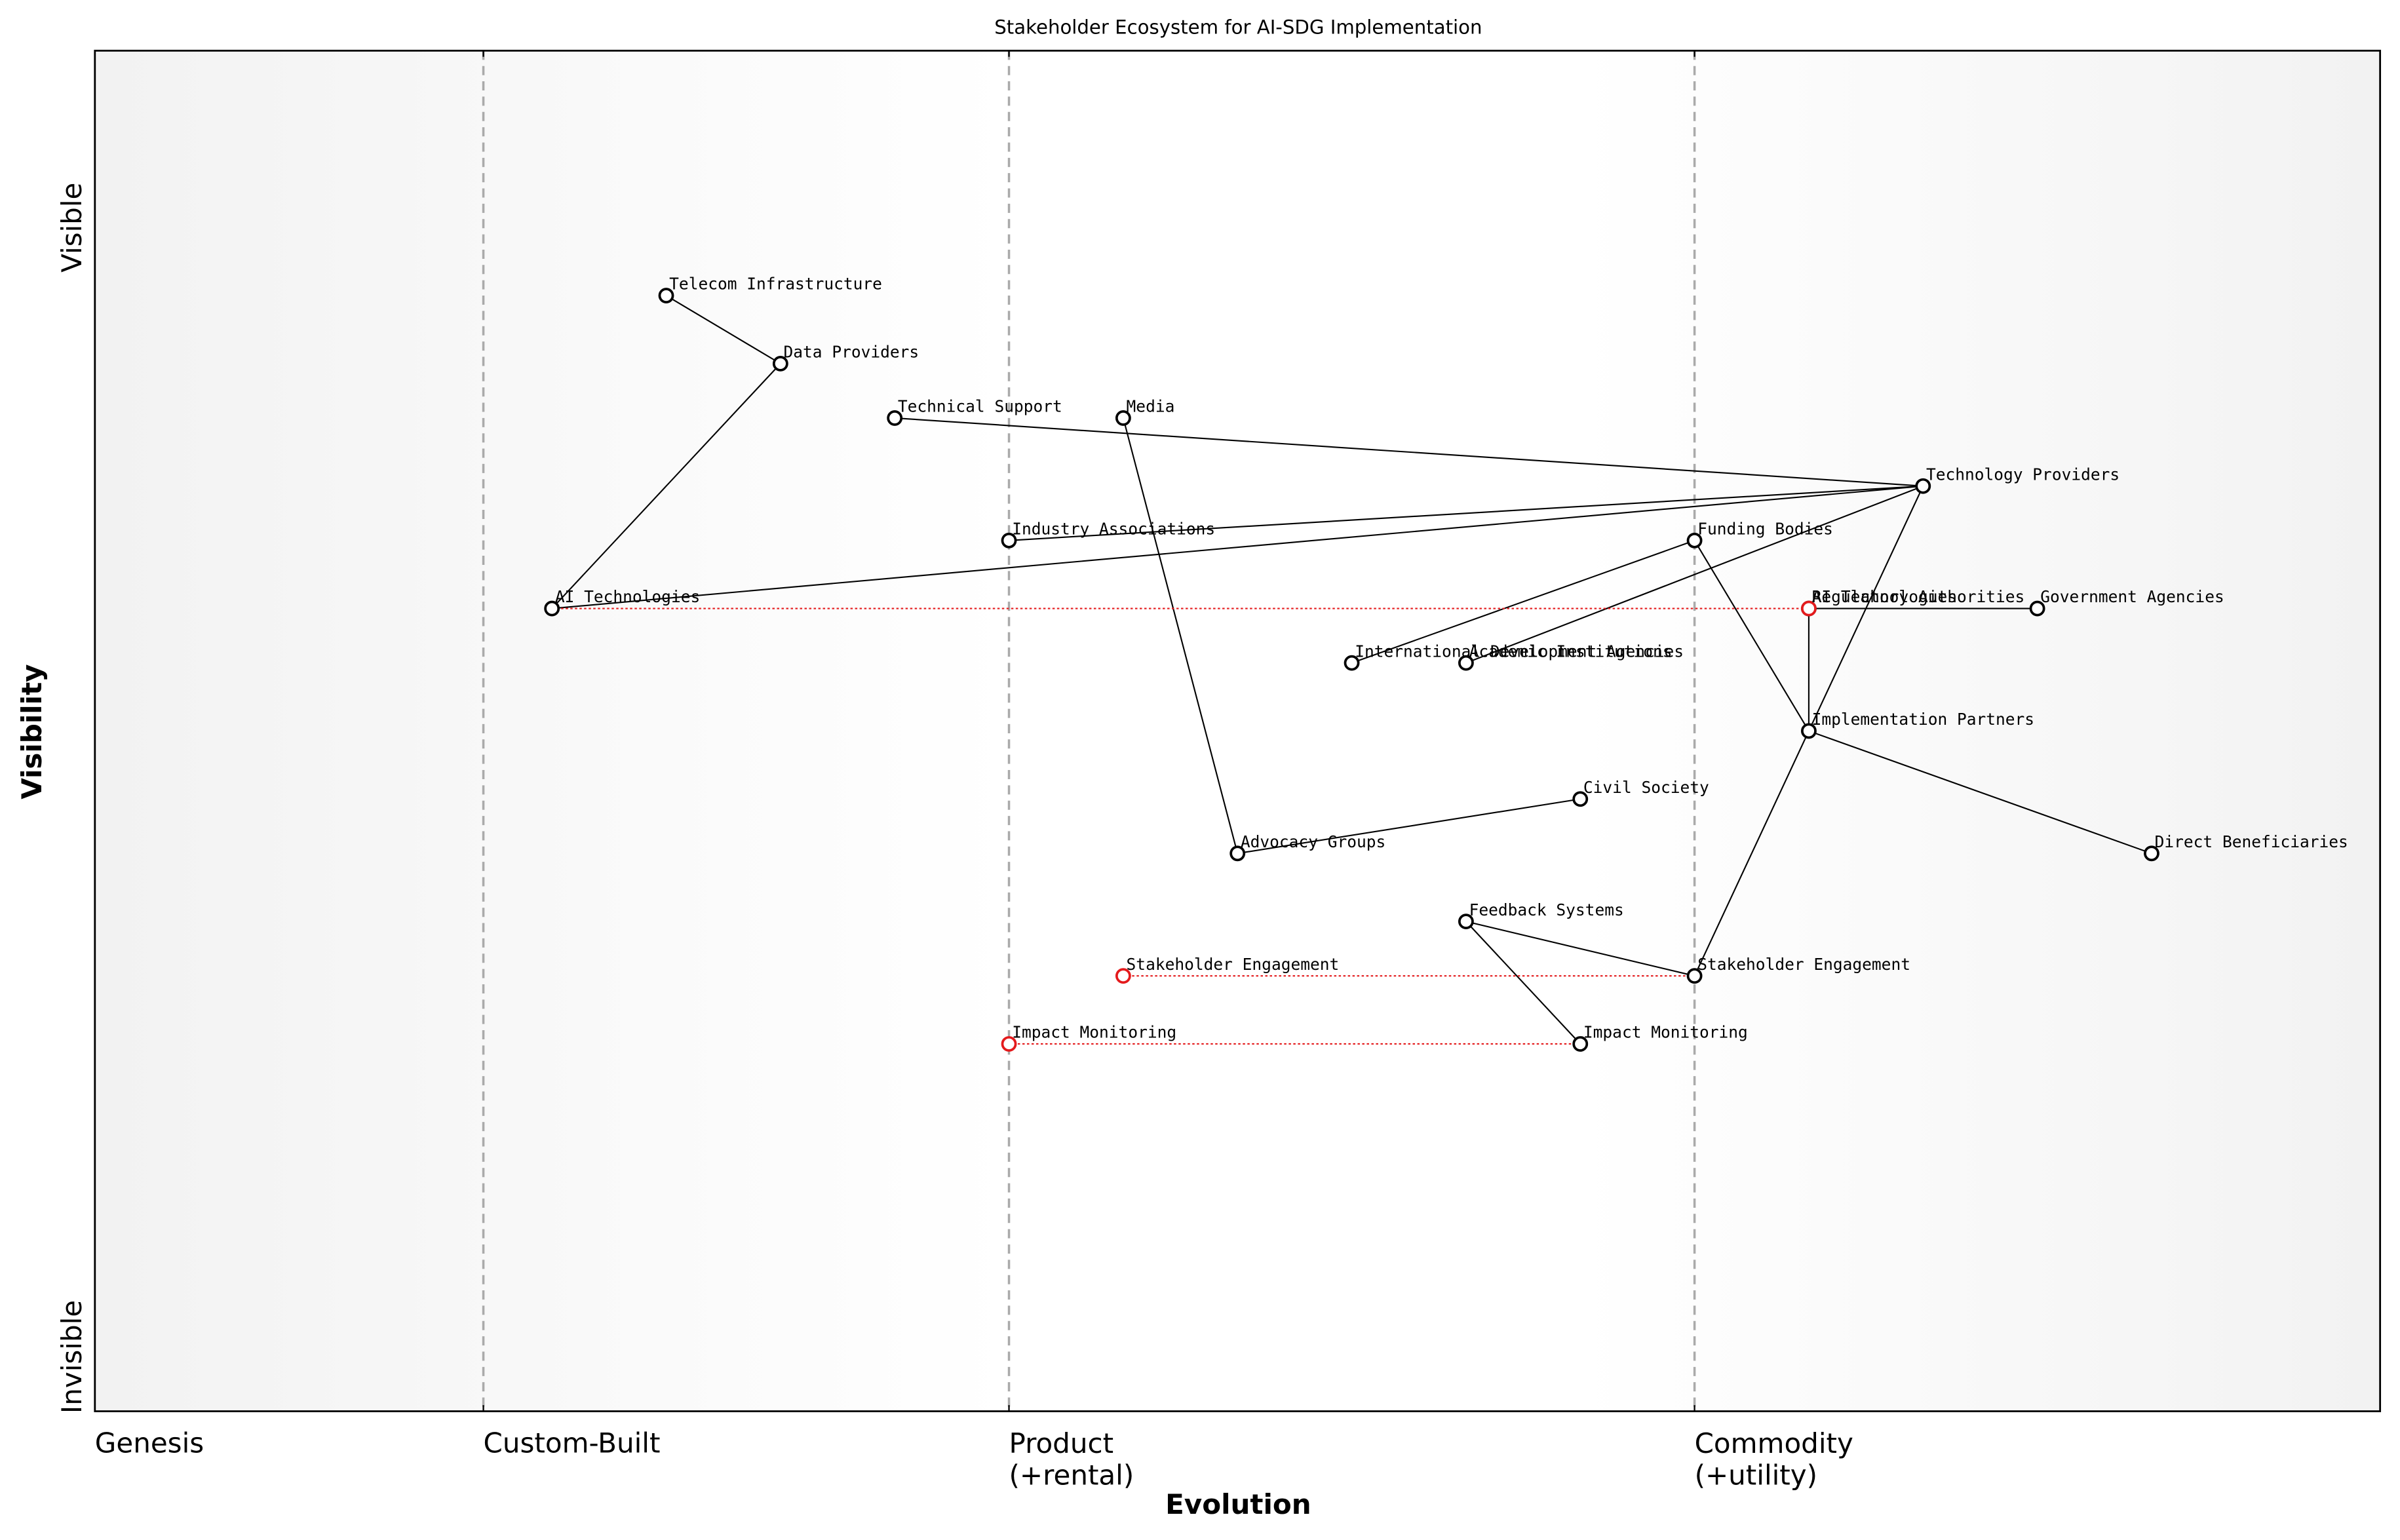  Describe the element at coordinates (1923, 719) in the screenshot. I see `node-label: Implementation Partners` at that location.